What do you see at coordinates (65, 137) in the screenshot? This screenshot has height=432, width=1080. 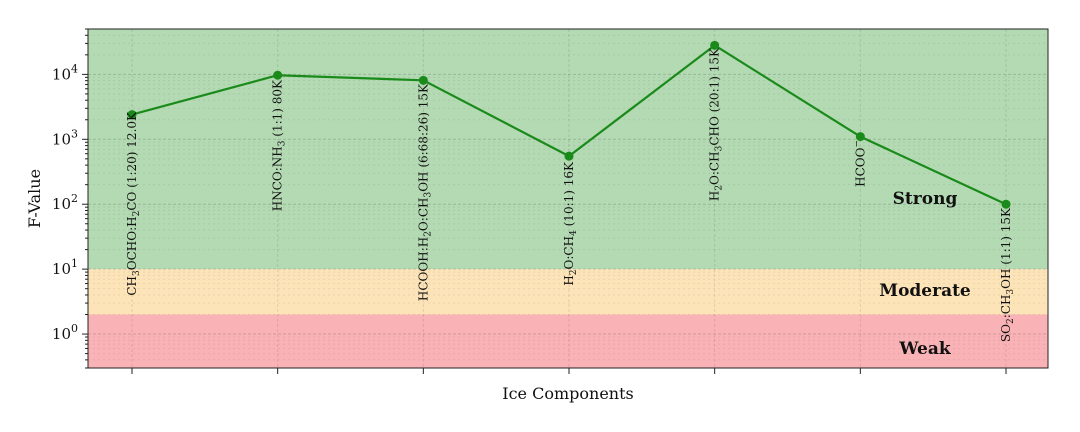 I see `y-tick-label: 10³` at bounding box center [65, 137].